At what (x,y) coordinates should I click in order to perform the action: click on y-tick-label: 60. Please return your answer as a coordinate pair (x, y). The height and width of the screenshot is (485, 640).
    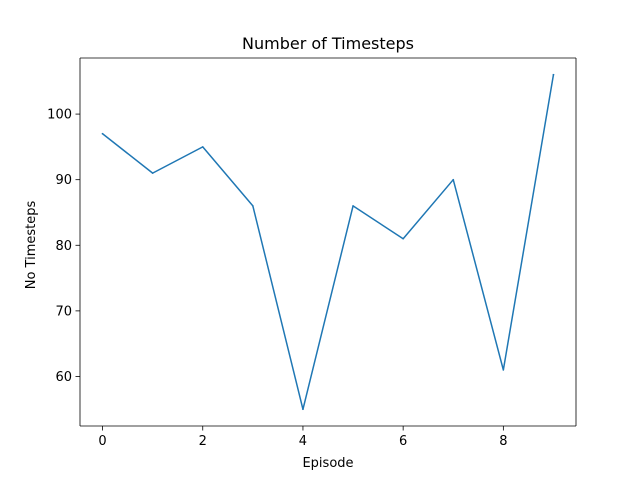
    Looking at the image, I should click on (63, 377).